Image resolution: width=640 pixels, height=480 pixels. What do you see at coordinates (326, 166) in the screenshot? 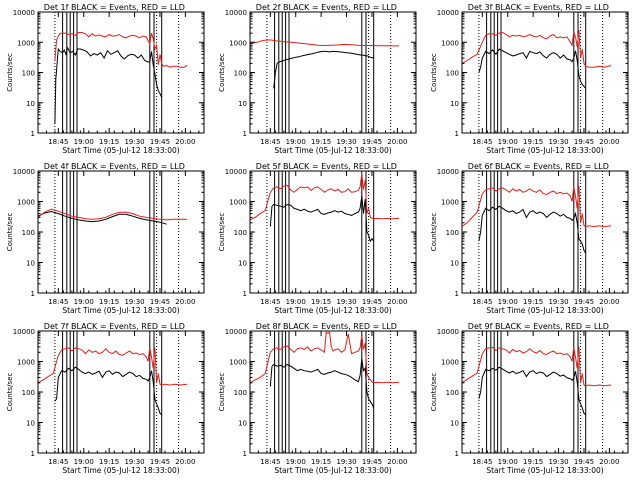
I see `panel-title: Det 5f BLACK = Events, RED = LLD` at bounding box center [326, 166].